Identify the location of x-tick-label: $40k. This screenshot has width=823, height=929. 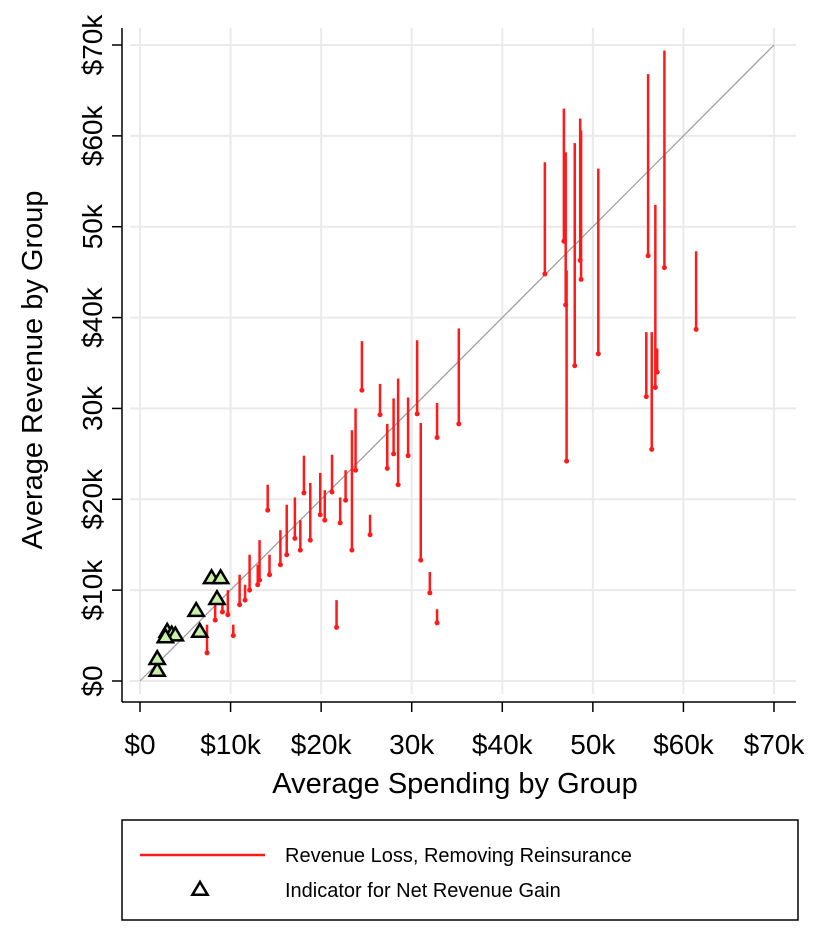
(503, 744).